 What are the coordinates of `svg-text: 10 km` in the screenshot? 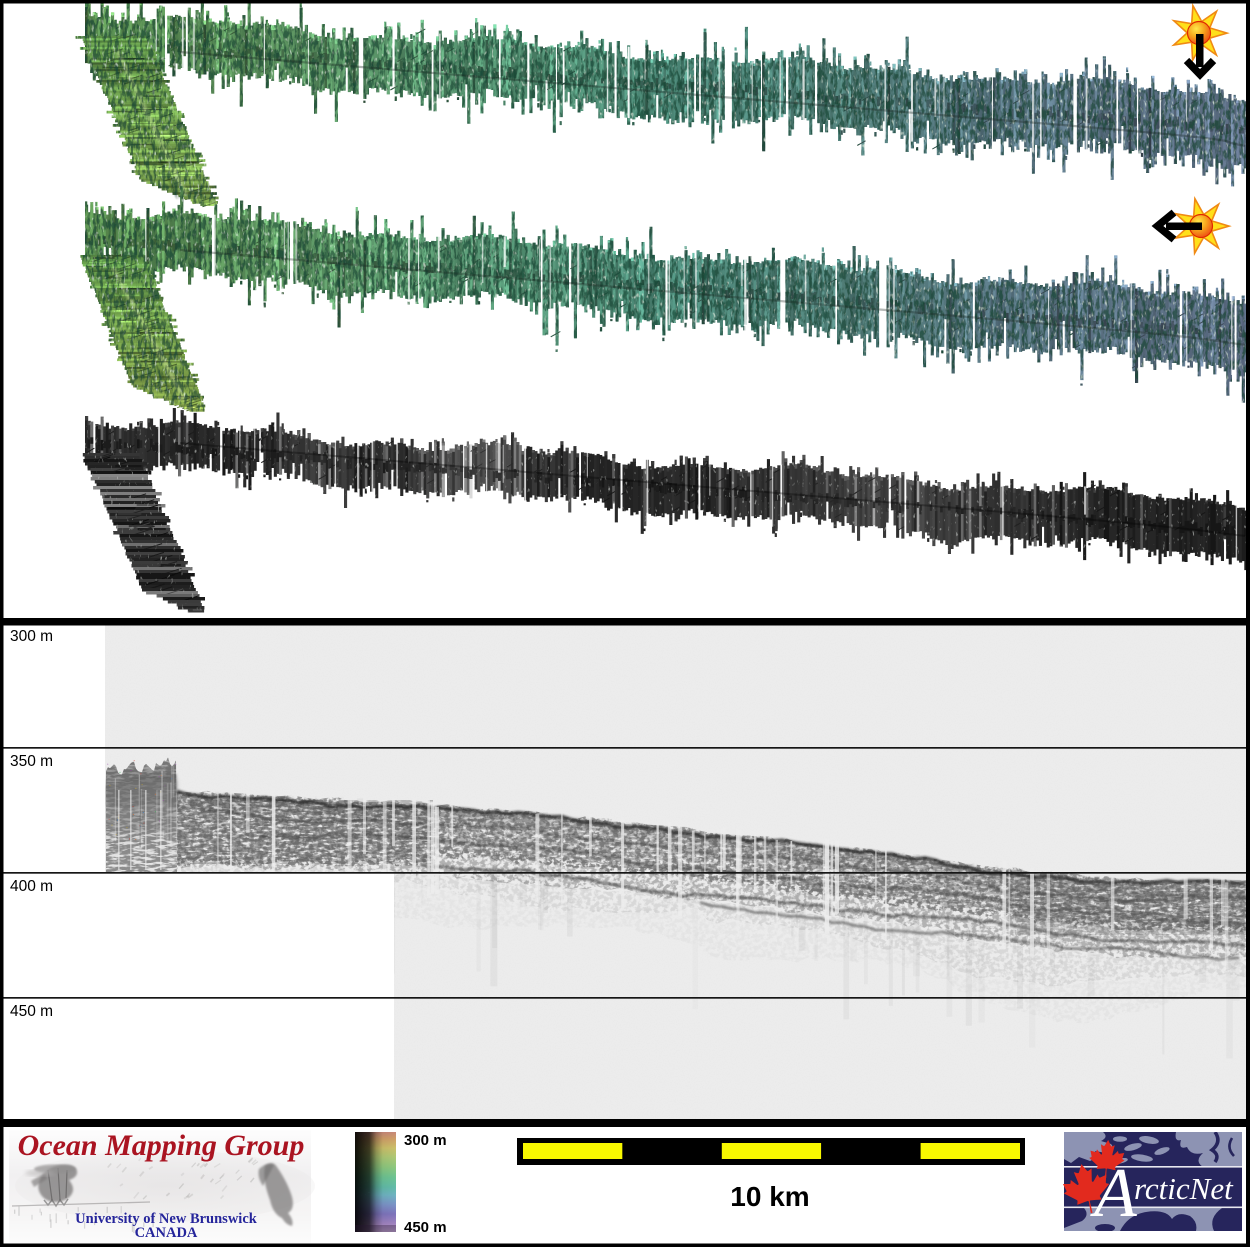 It's located at (769, 1196).